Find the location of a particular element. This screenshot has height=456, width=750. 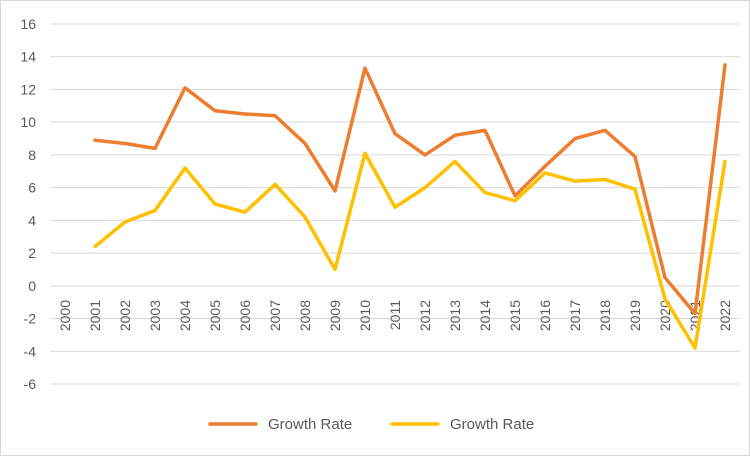

x-tick-label: 2004 is located at coordinates (185, 315).